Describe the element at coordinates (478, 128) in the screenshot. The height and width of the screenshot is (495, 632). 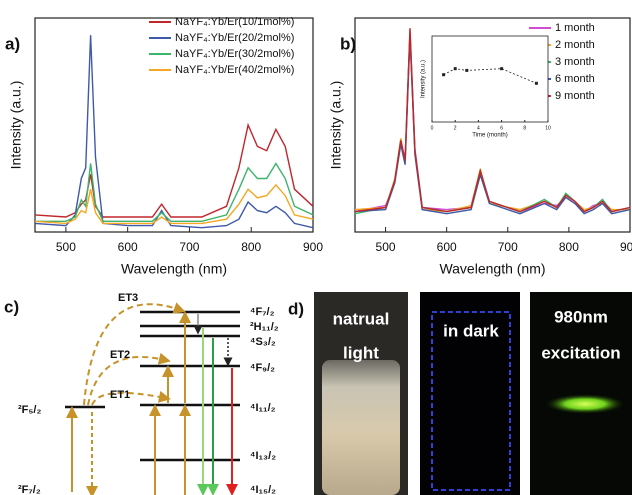
I see `x-tick-label: 4` at that location.